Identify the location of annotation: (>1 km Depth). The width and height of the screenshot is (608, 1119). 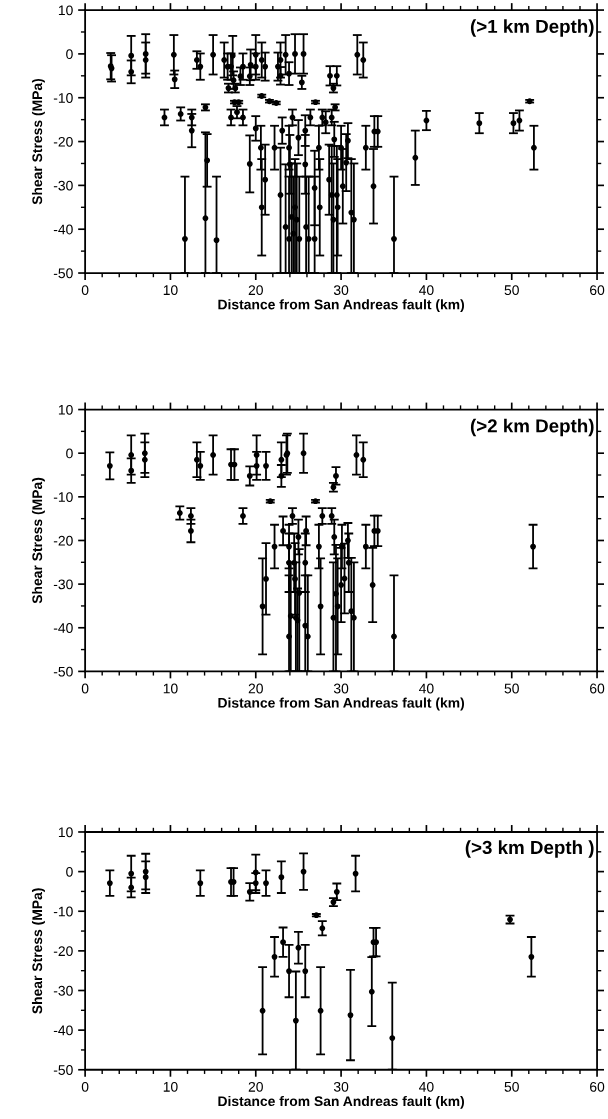
(532, 28).